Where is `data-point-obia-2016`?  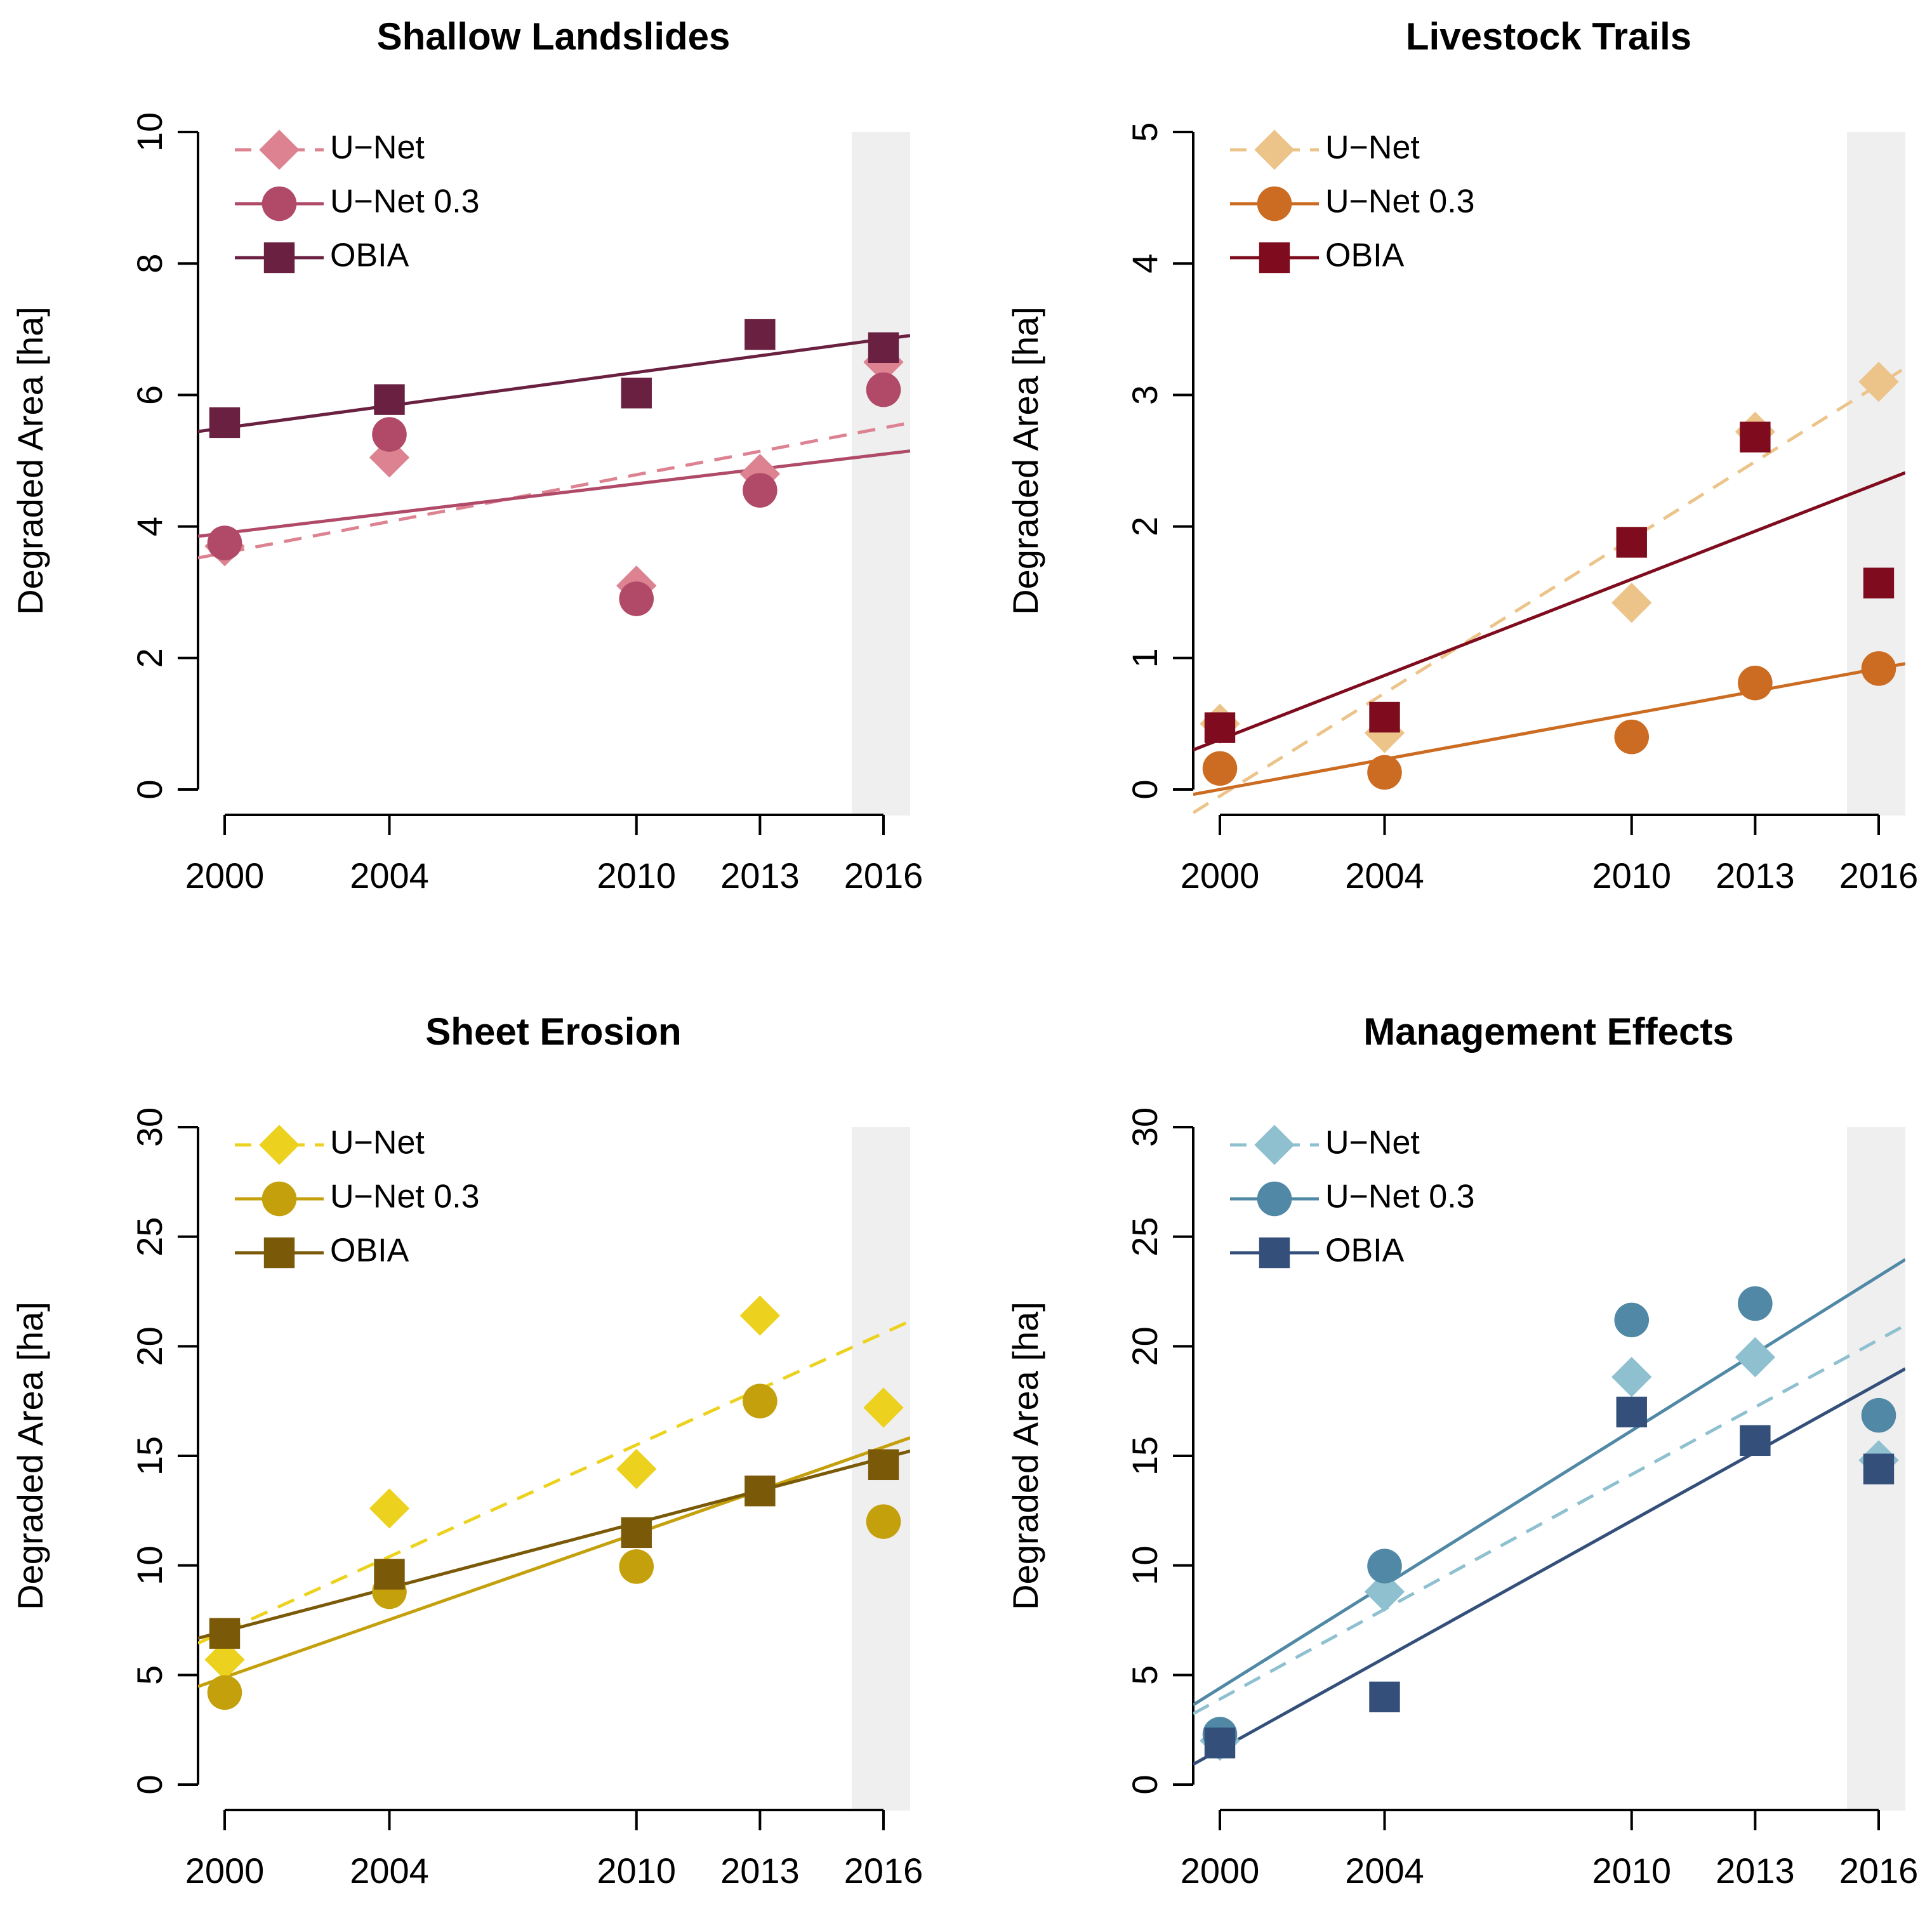 data-point-obia-2016 is located at coordinates (883, 348).